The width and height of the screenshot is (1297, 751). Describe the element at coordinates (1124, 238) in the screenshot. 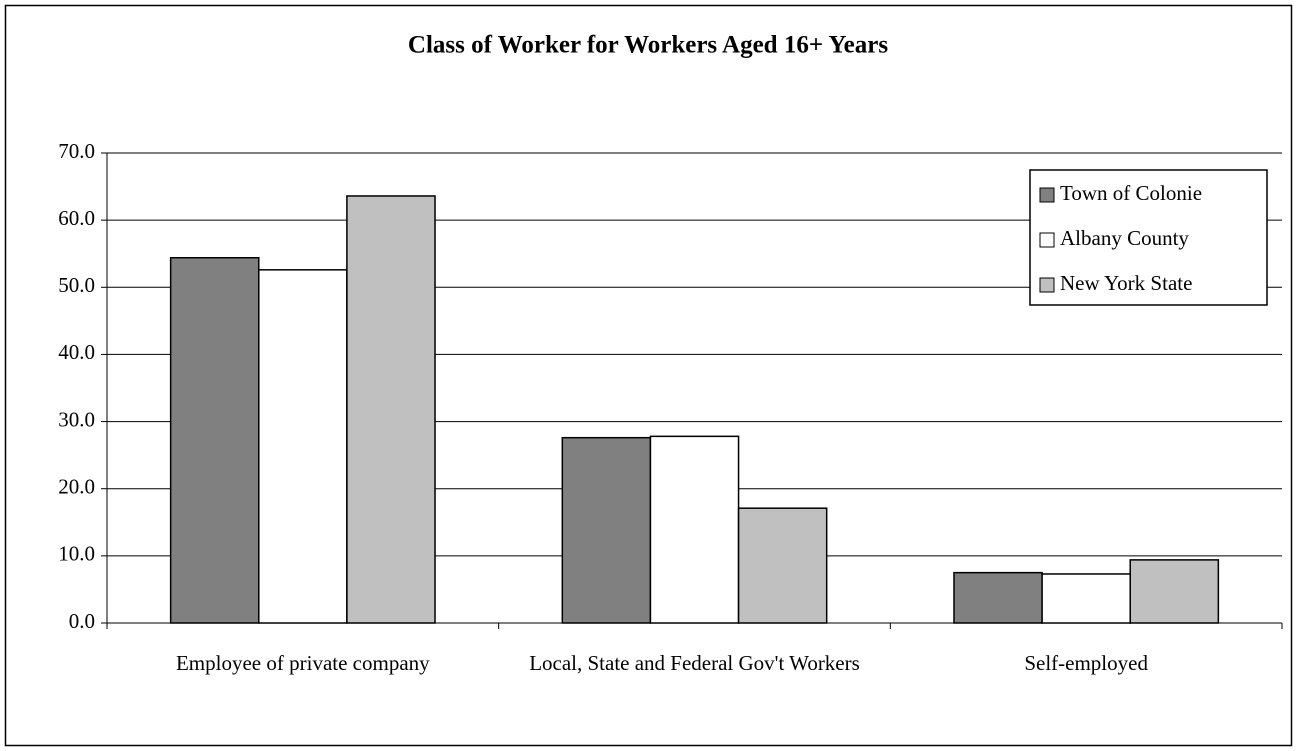

I see `legend-label: Albany County` at that location.